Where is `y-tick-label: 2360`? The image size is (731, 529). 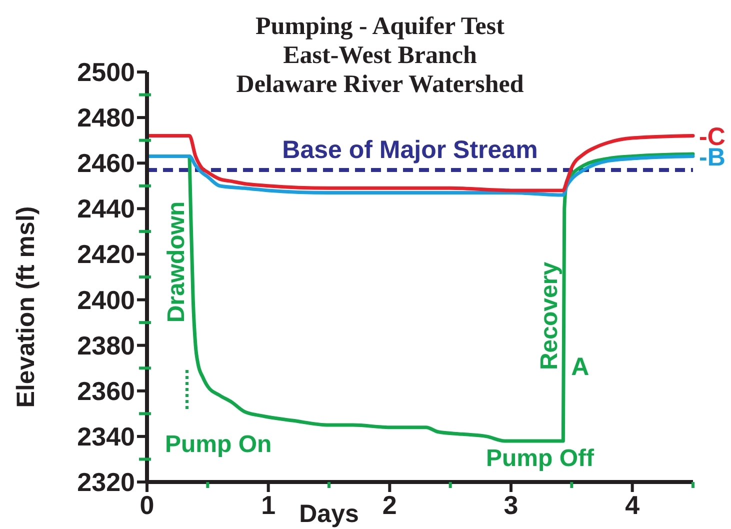
y-tick-label: 2360 is located at coordinates (106, 391).